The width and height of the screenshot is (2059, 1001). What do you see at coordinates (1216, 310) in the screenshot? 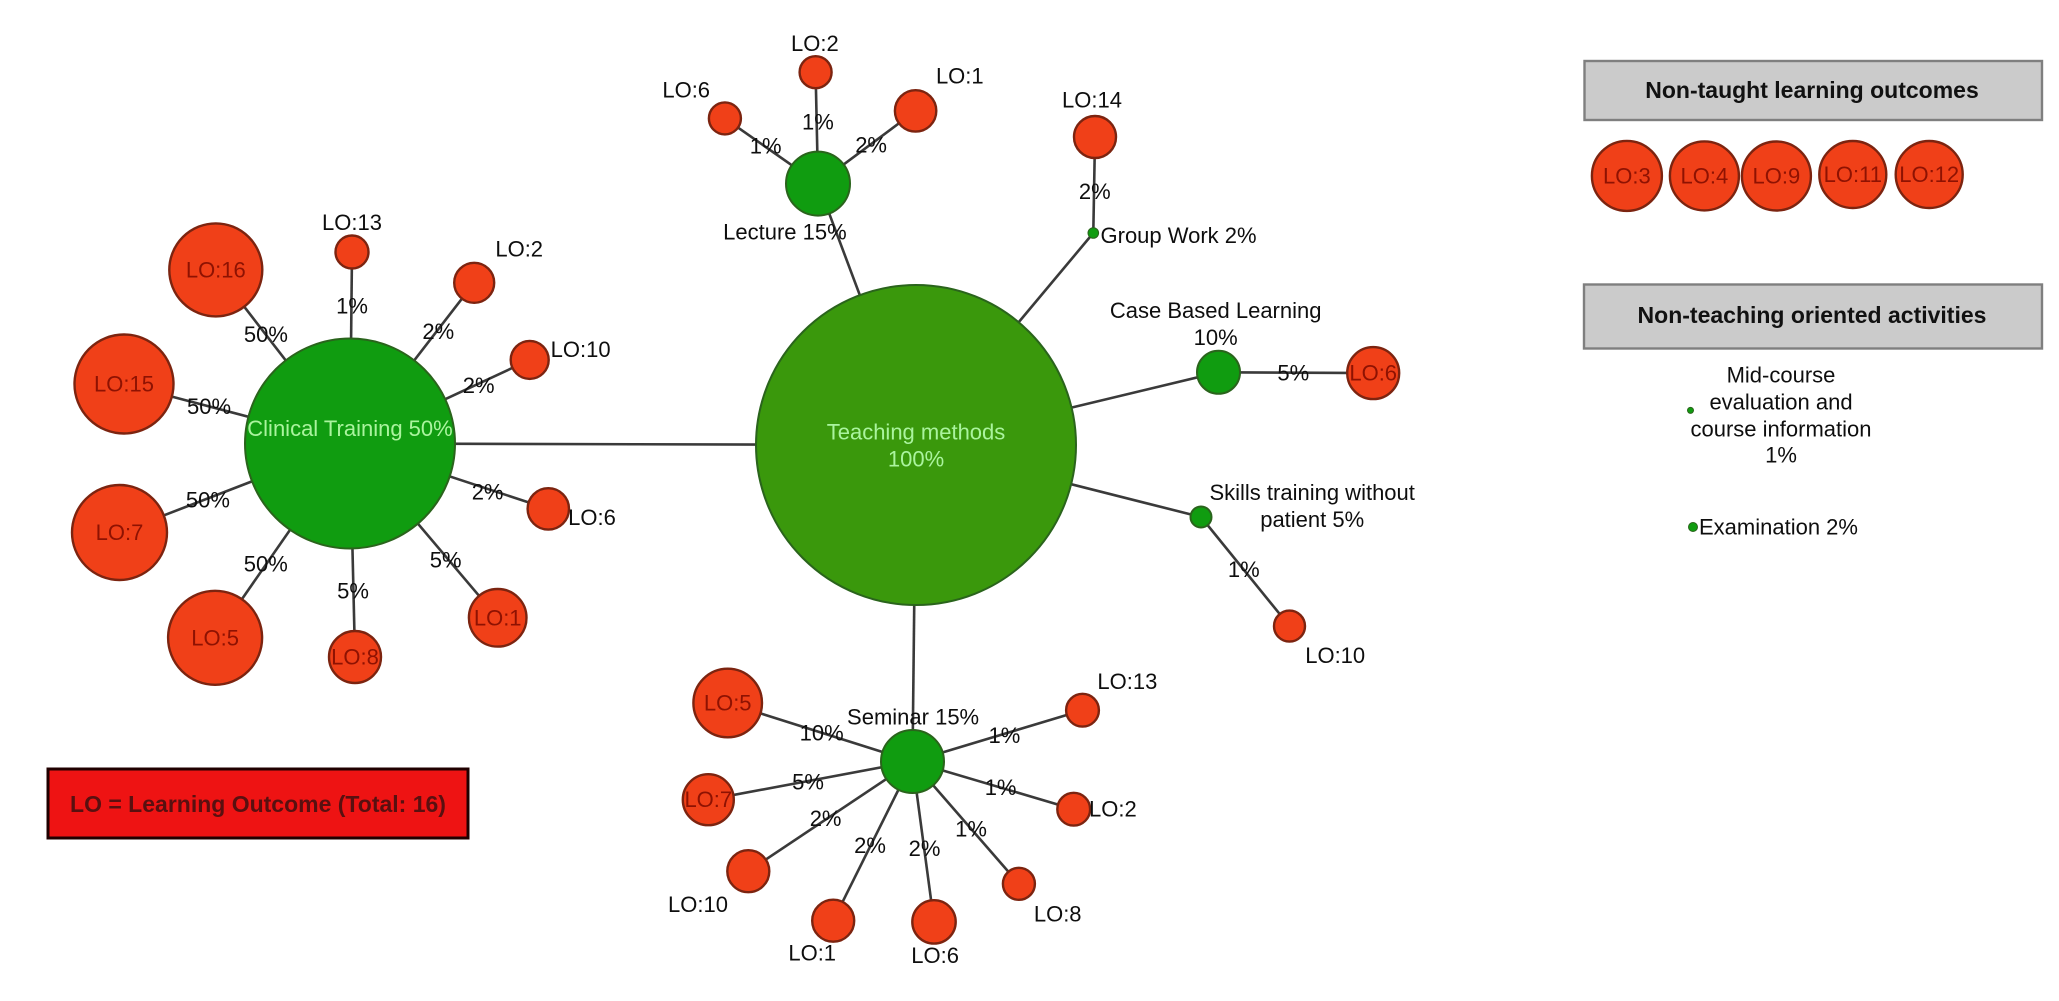
I see `svg-text: Case Based Learning` at bounding box center [1216, 310].